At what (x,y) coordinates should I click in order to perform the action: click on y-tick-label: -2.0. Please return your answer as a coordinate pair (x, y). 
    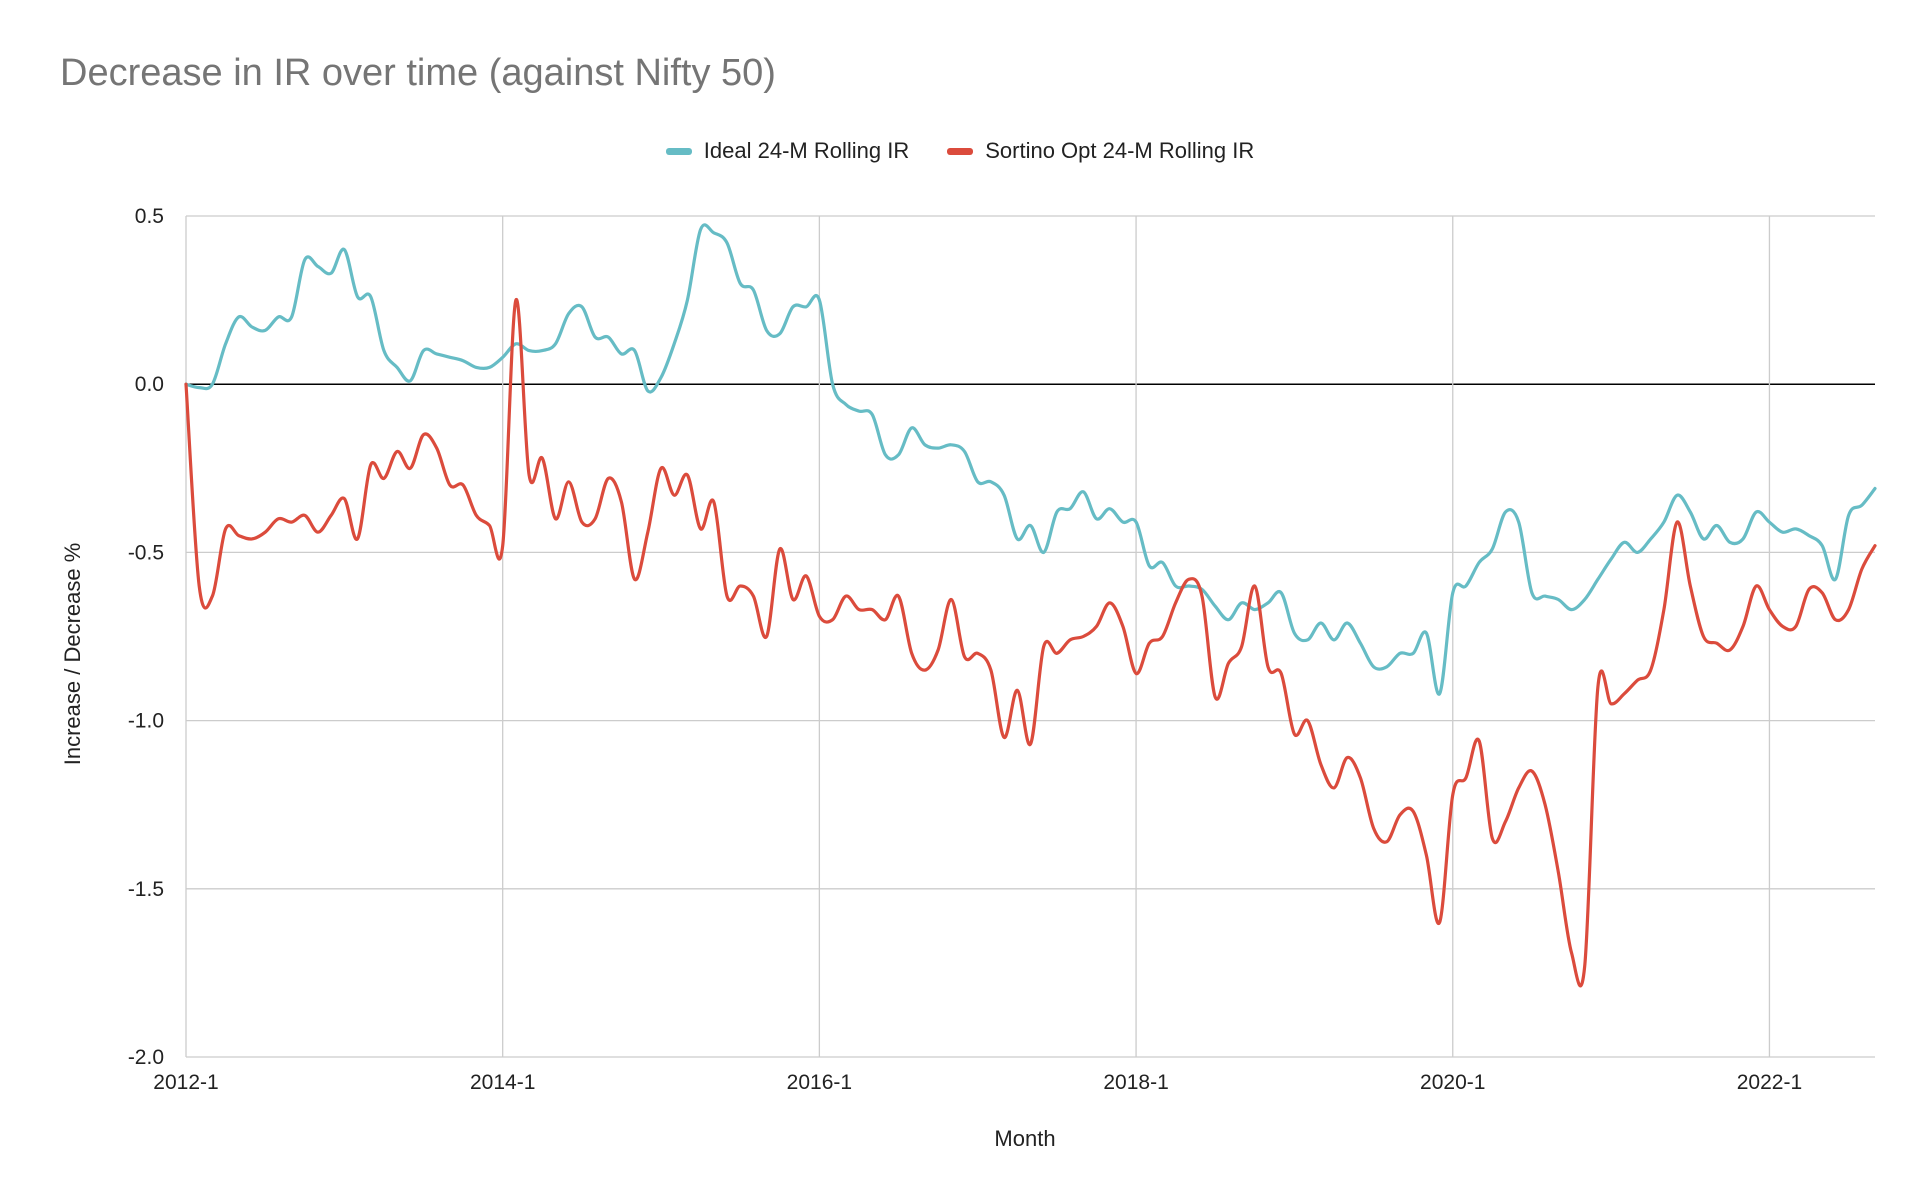
    Looking at the image, I should click on (146, 1057).